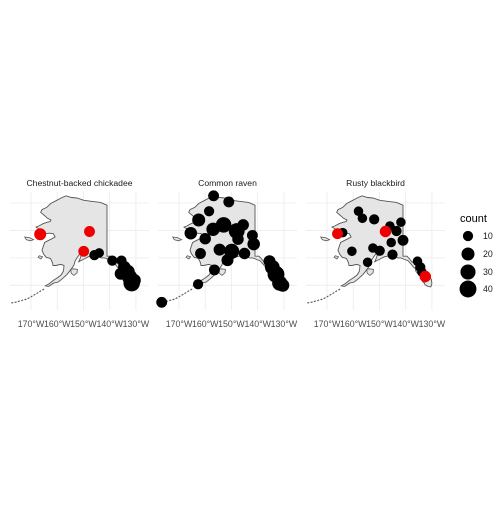 The height and width of the screenshot is (509, 504). I want to click on size-legend: count 10 20 30 40, so click(476, 255).